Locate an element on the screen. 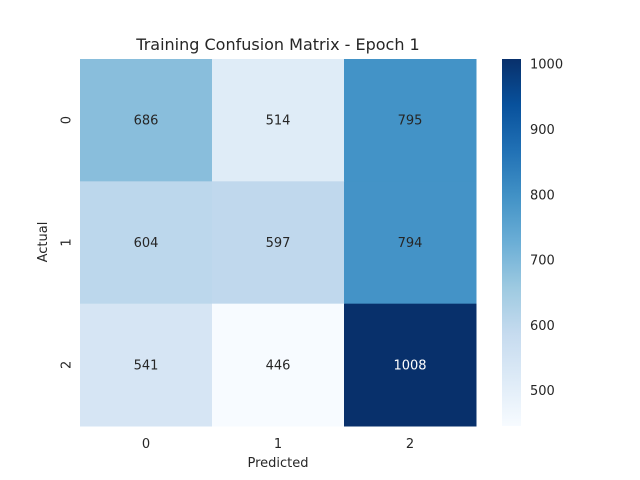  heatmap-cell-r2-c2 is located at coordinates (410, 365).